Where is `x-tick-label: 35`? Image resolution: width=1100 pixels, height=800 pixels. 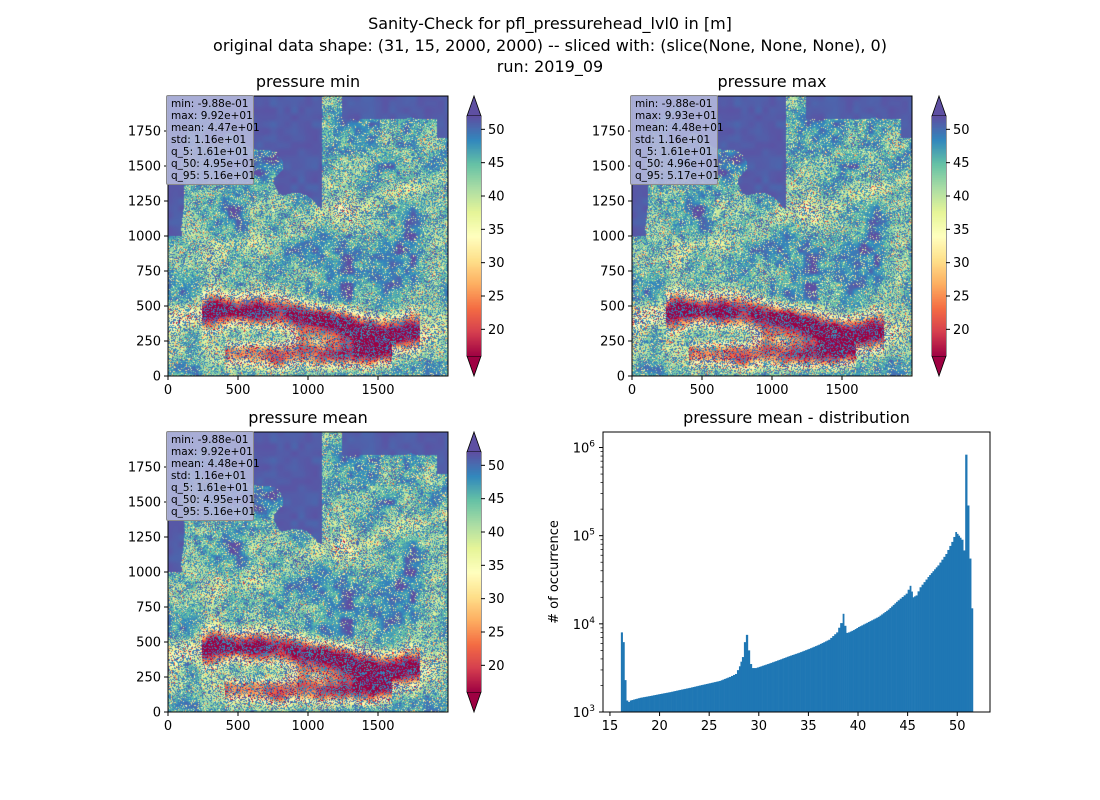 x-tick-label: 35 is located at coordinates (808, 726).